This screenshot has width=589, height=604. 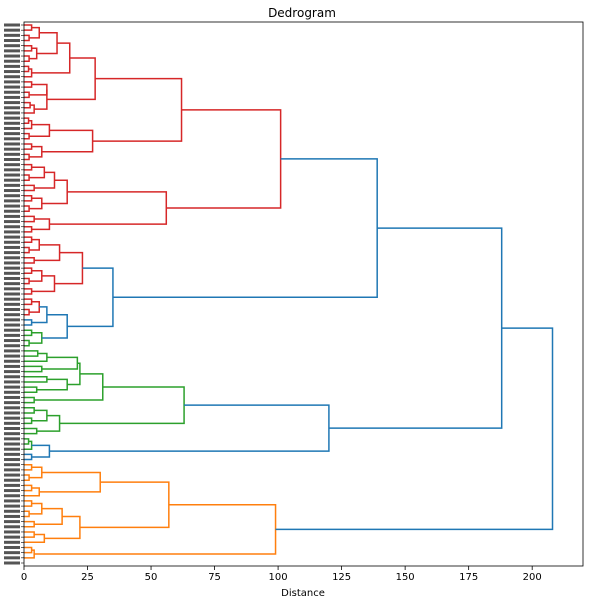 I want to click on x-tick-label: 75, so click(x=214, y=577).